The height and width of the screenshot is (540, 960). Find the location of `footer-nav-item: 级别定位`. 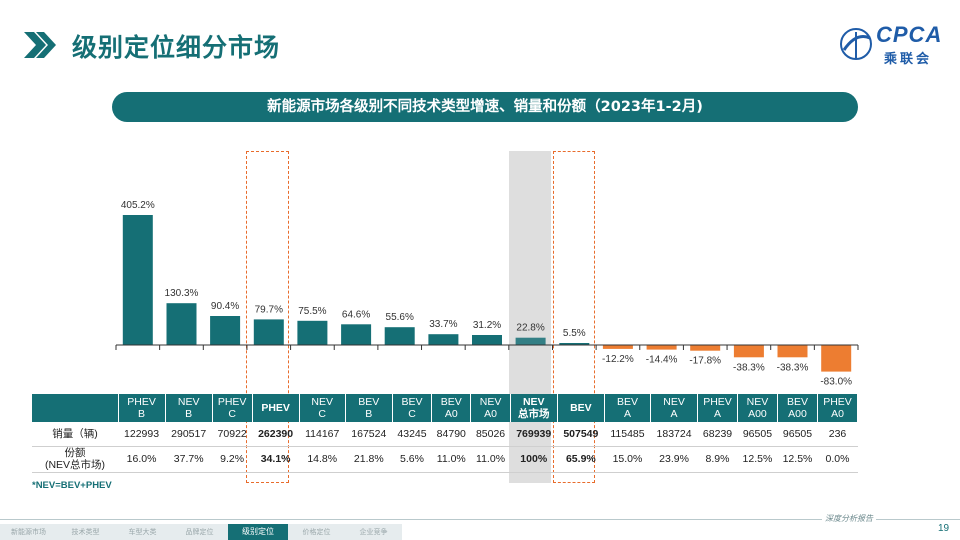

footer-nav-item: 级别定位 is located at coordinates (258, 532).